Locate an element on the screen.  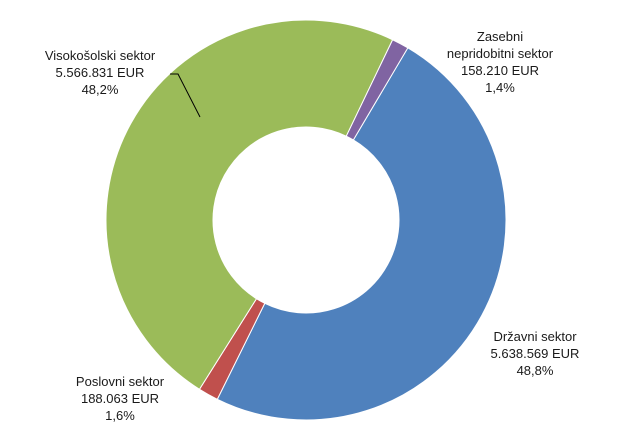
label-visokosolski: Visokošolski sektor 5.566.831 EUR 48,2% is located at coordinates (100, 72).